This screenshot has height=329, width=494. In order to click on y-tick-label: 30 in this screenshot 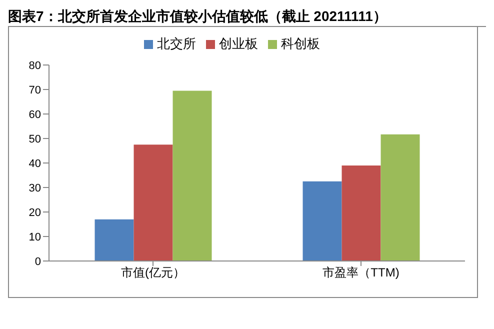, I will do `click(34, 188)`.